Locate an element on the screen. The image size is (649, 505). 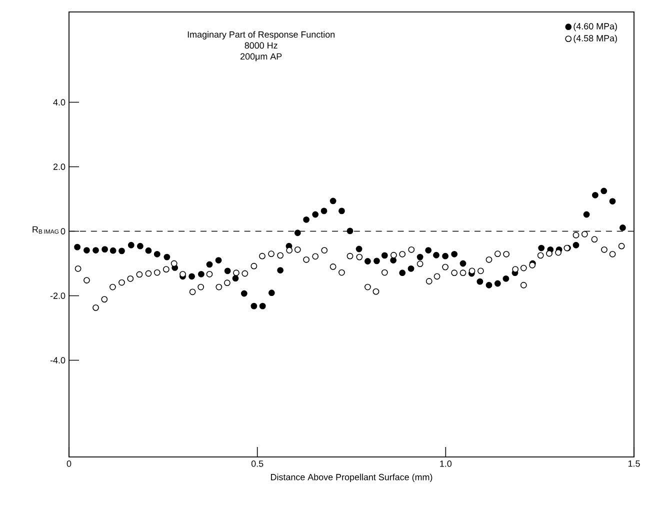
y-tick-label: 0 is located at coordinates (63, 231).